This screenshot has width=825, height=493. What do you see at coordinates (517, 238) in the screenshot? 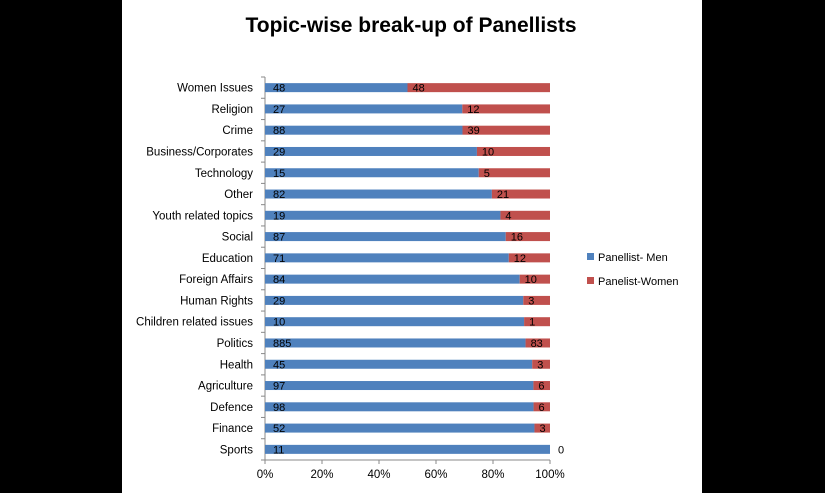
I see `data-label: 16` at bounding box center [517, 238].